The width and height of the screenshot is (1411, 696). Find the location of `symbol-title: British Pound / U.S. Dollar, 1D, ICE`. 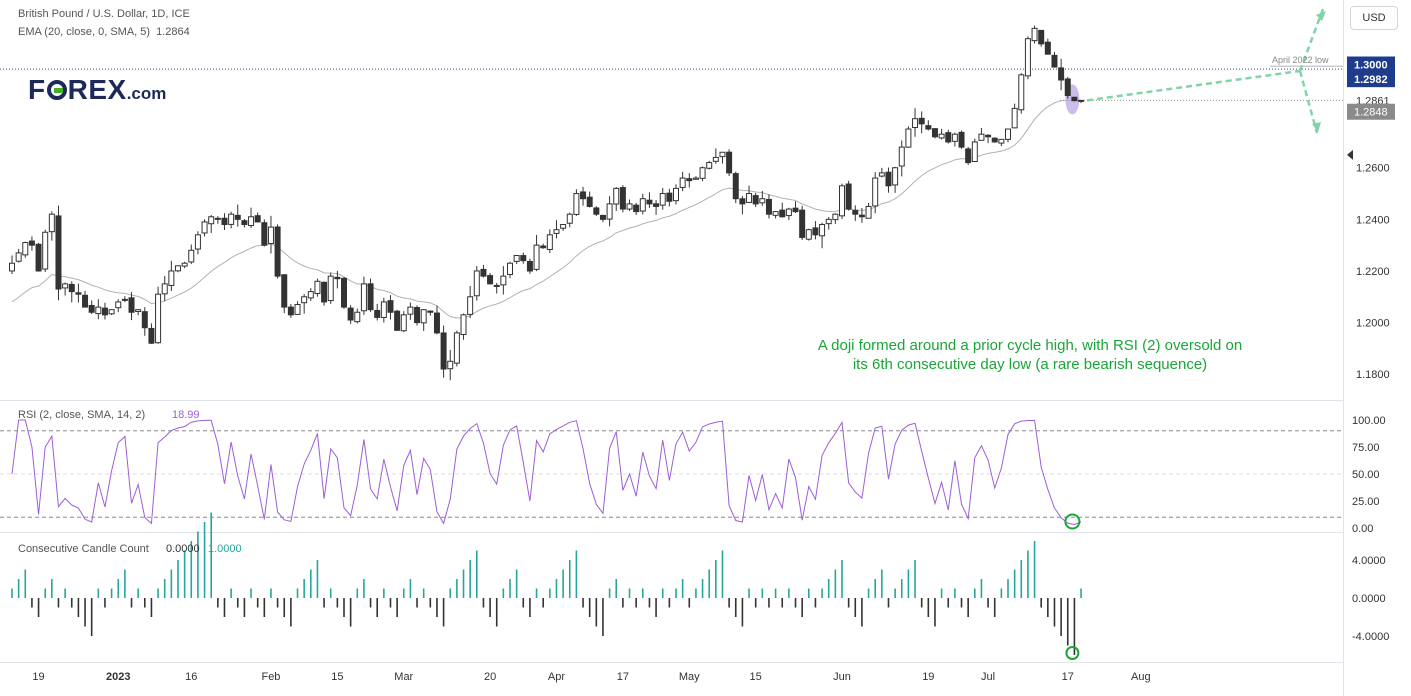

symbol-title: British Pound / U.S. Dollar, 1D, ICE is located at coordinates (104, 14).